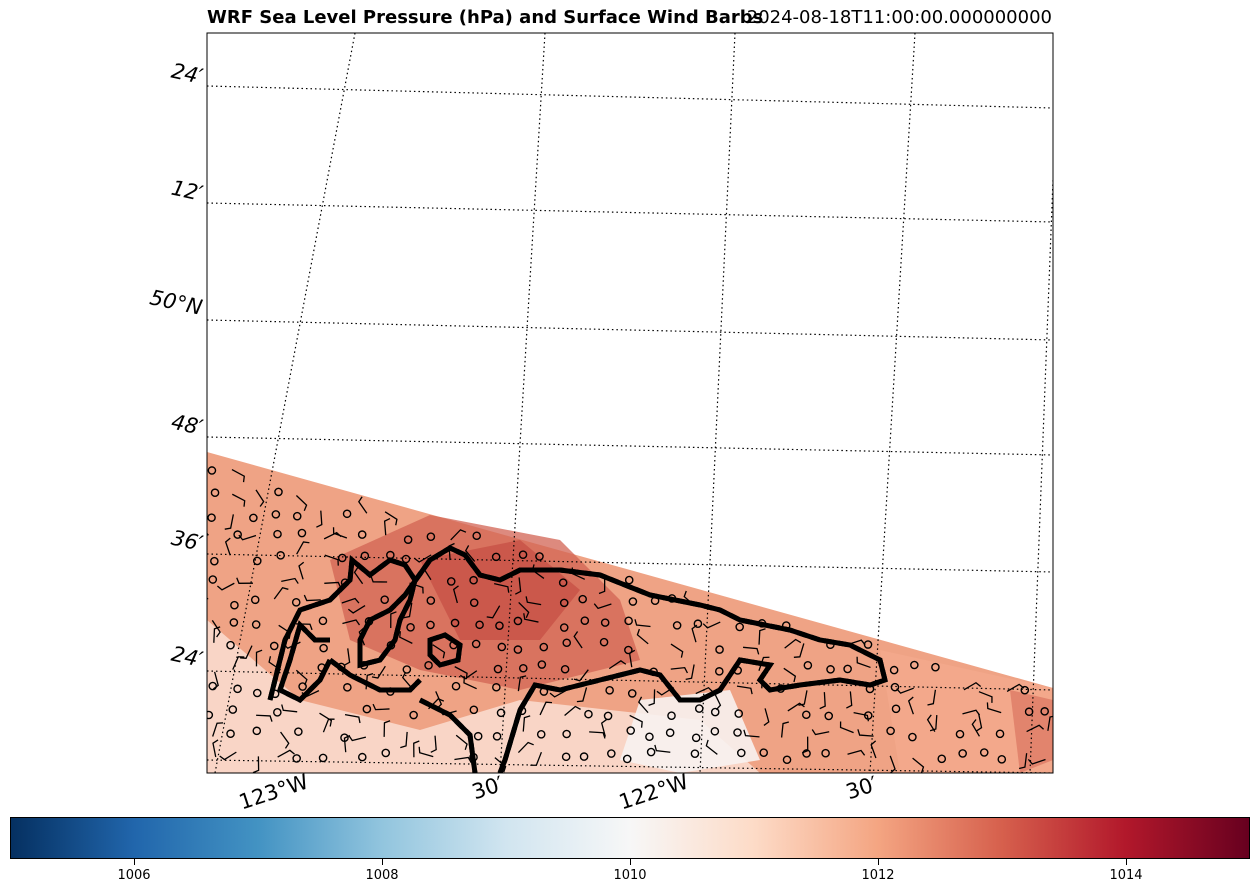 Image resolution: width=1260 pixels, height=893 pixels. Describe the element at coordinates (1031, 731) in the screenshot. I see `pressure-high-east` at that location.